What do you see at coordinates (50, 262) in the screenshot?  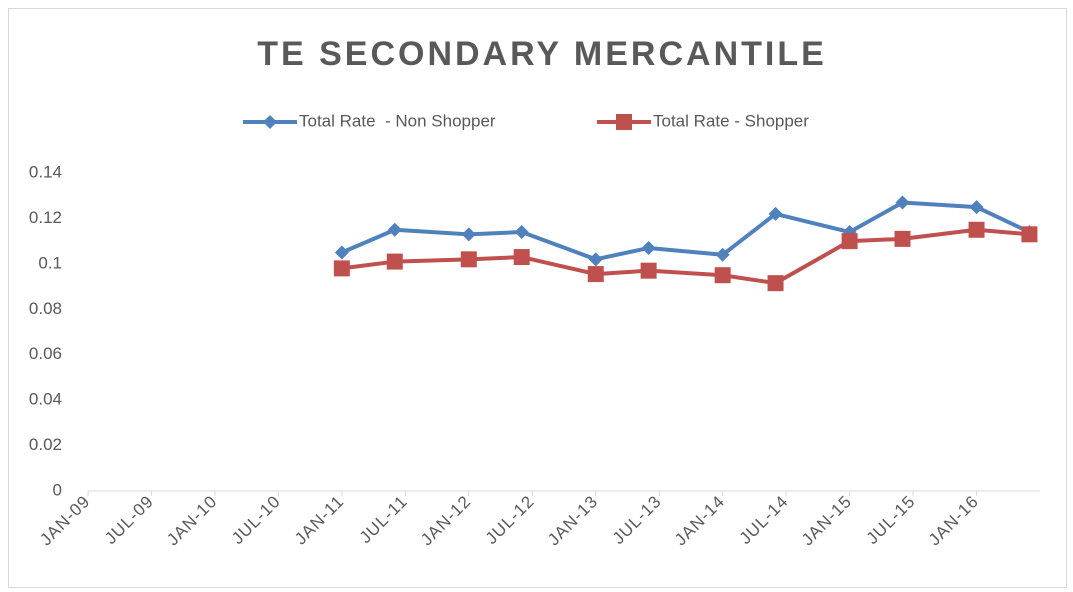 I see `y-tick-label: 0.1` at bounding box center [50, 262].